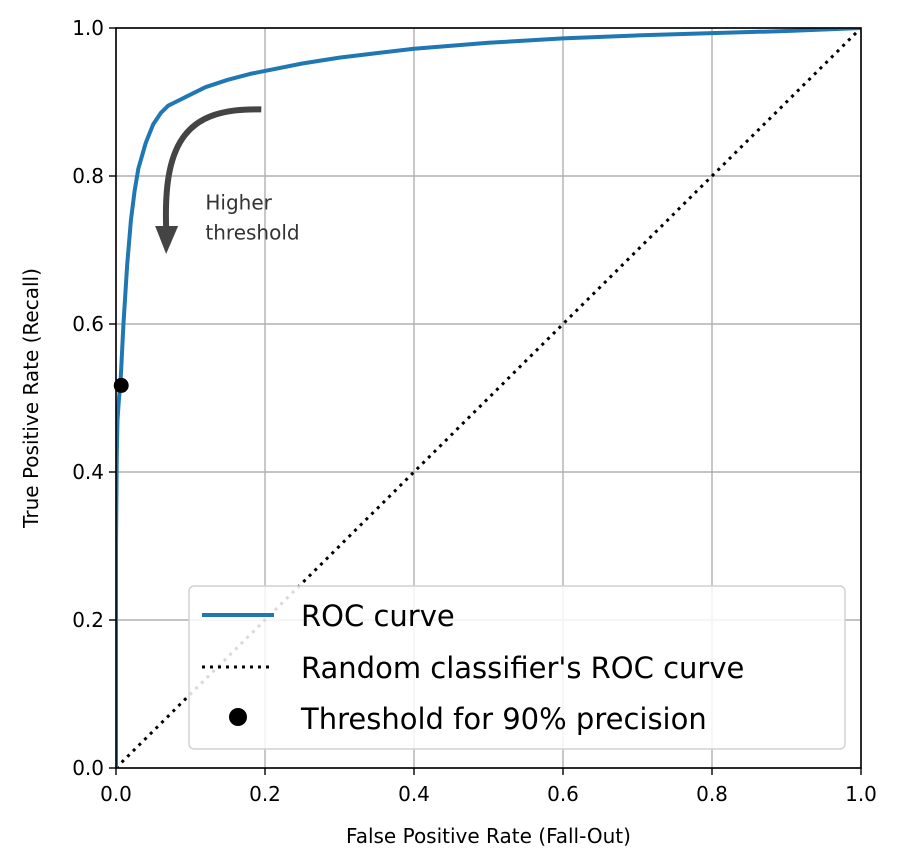 This screenshot has width=901, height=868. I want to click on x-axis-label: False Positive Rate (Fall-Out), so click(488, 836).